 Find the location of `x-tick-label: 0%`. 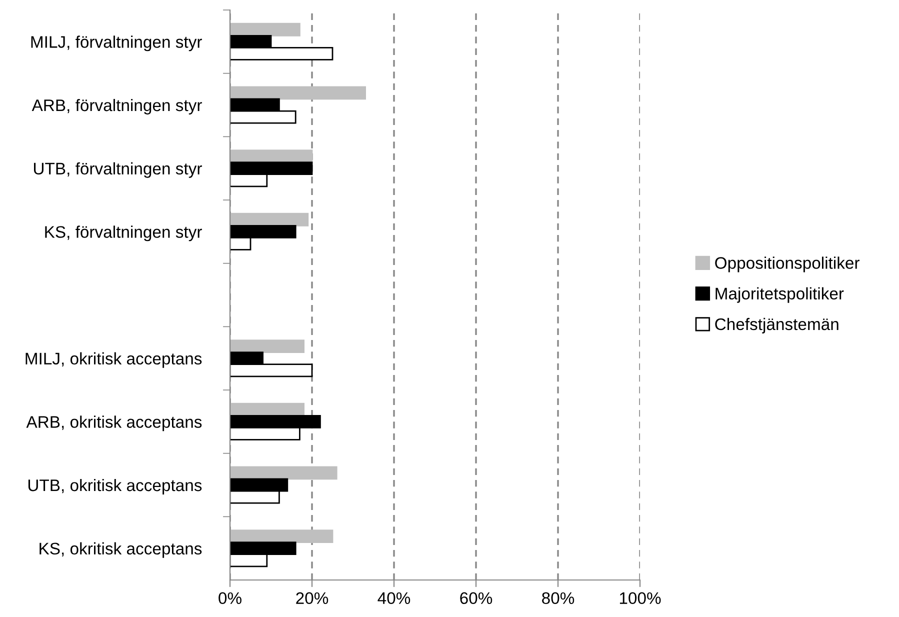

x-tick-label: 0% is located at coordinates (230, 598).